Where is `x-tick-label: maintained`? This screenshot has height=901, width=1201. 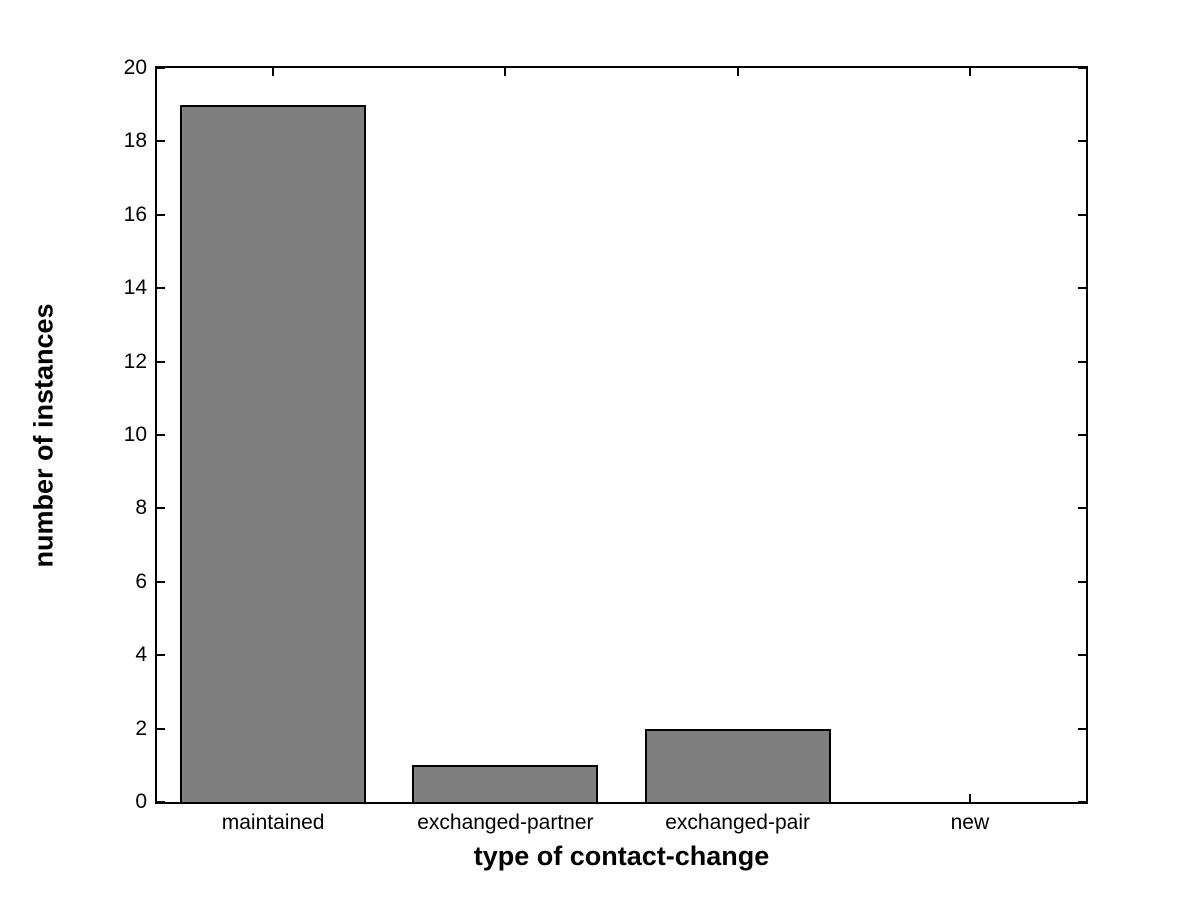 x-tick-label: maintained is located at coordinates (273, 822).